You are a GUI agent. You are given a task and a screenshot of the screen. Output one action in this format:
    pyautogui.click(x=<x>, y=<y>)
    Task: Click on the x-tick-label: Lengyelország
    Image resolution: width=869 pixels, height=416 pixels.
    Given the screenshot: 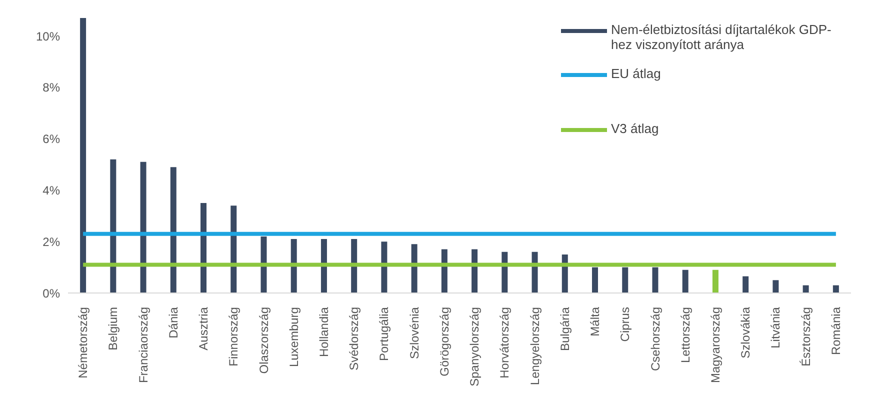 What is the action you would take?
    pyautogui.click(x=535, y=346)
    